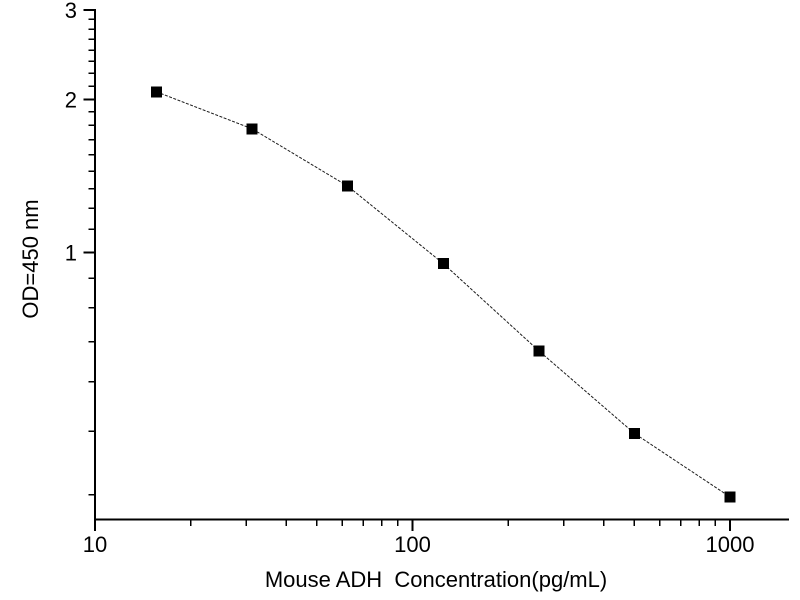 The image size is (800, 600). I want to click on x-tick-label: 10, so click(95, 544).